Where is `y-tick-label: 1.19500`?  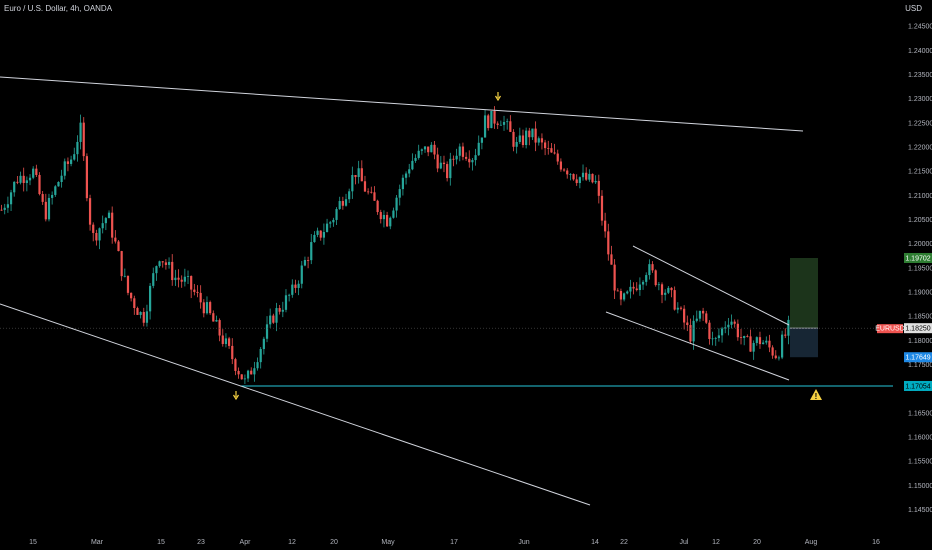 y-tick-label: 1.19500 is located at coordinates (920, 268).